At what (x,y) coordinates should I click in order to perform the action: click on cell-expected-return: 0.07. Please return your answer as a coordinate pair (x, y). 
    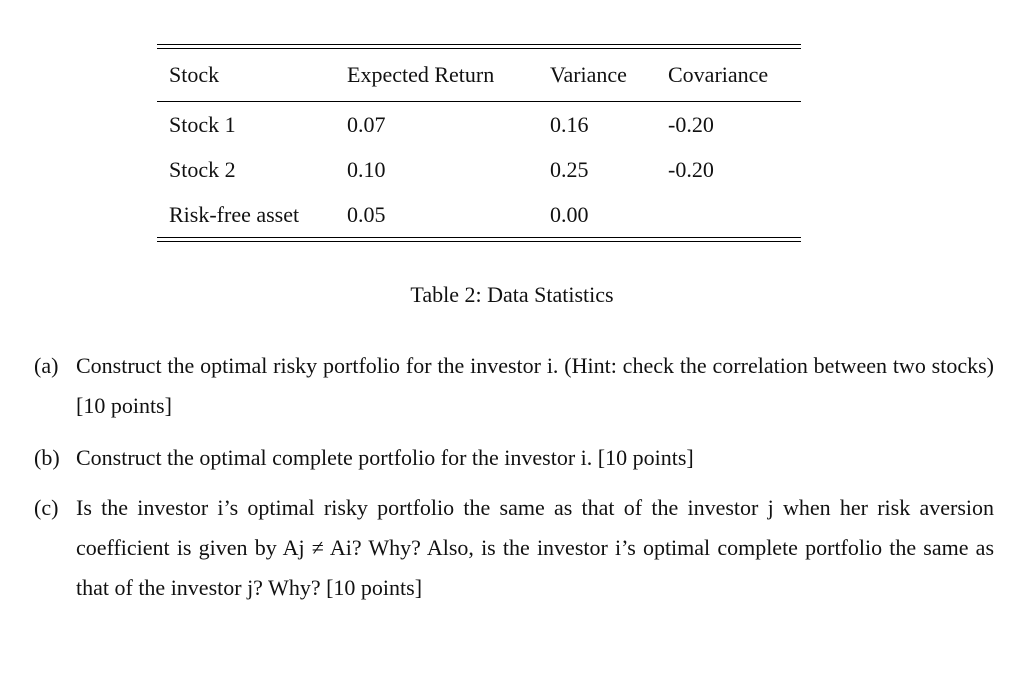
    Looking at the image, I should click on (366, 124).